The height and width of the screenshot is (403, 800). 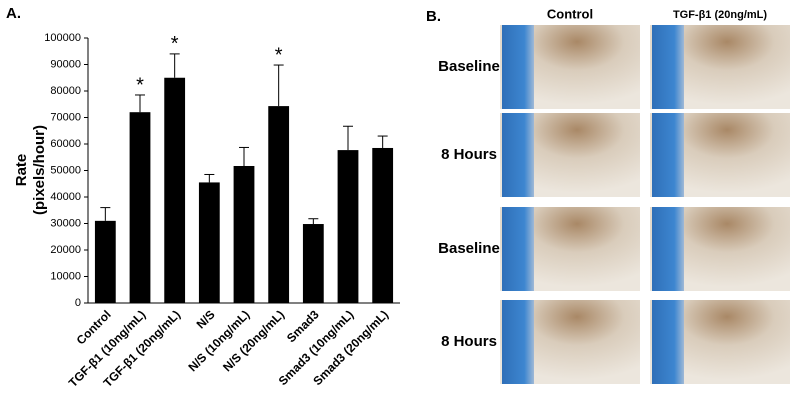 What do you see at coordinates (65, 117) in the screenshot?
I see `y-tick-label: 70000` at bounding box center [65, 117].